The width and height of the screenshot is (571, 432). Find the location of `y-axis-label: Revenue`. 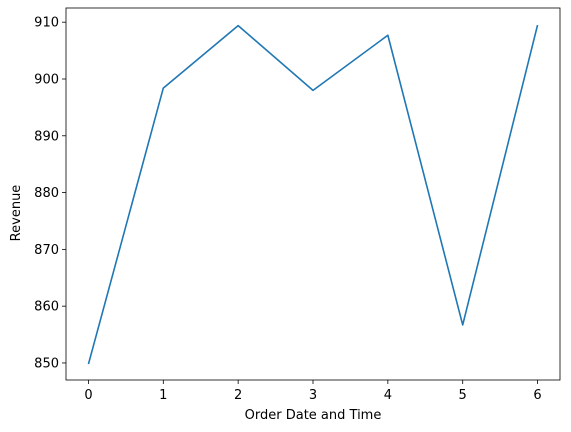

y-axis-label: Revenue is located at coordinates (16, 213).